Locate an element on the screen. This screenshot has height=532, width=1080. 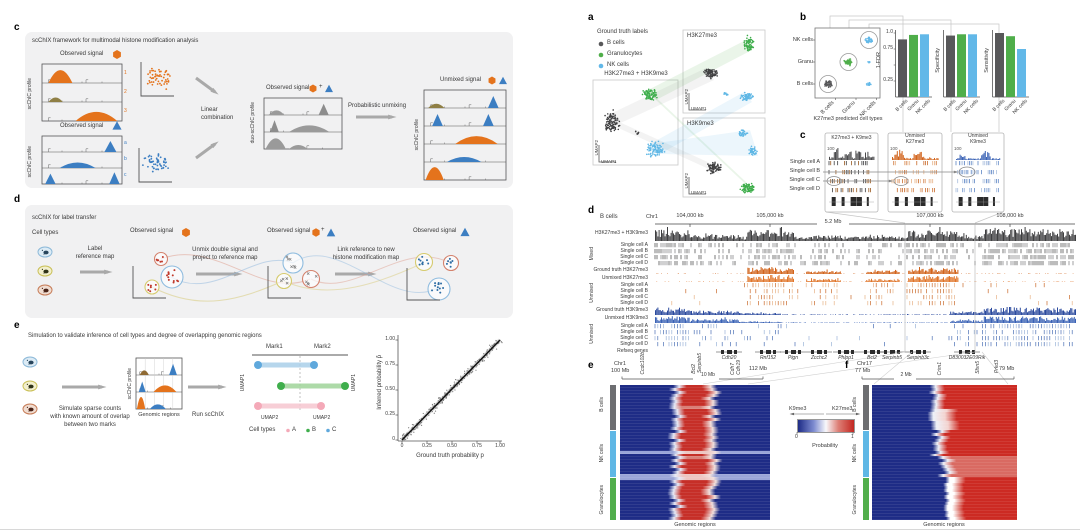
mixed-cell-a: Single cell A is located at coordinates (634, 245).